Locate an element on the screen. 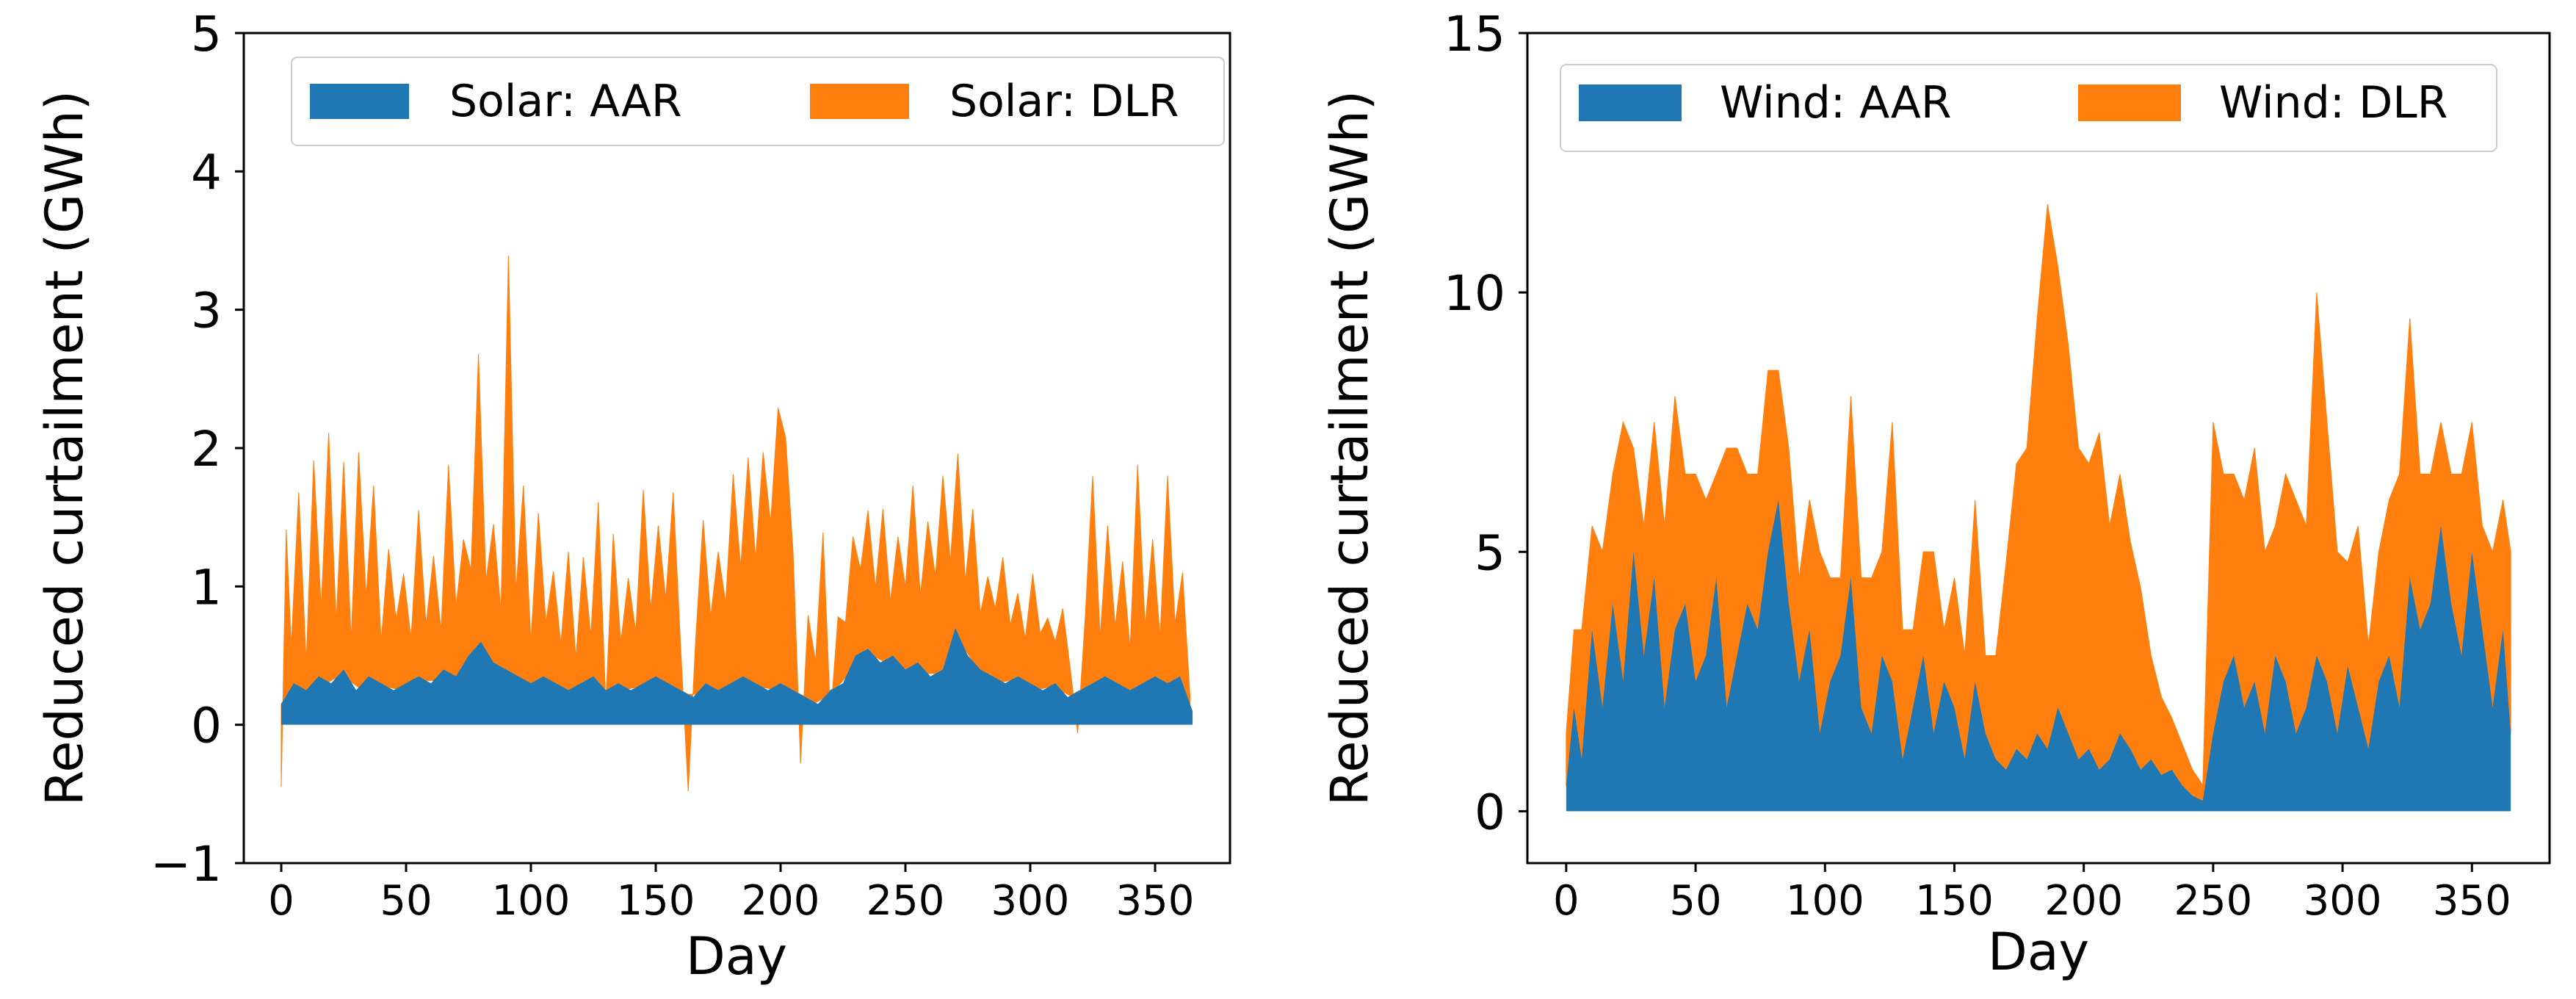 Image resolution: width=2576 pixels, height=999 pixels. wind-legend: Wind: AAR Wind: DLR is located at coordinates (2028, 108).